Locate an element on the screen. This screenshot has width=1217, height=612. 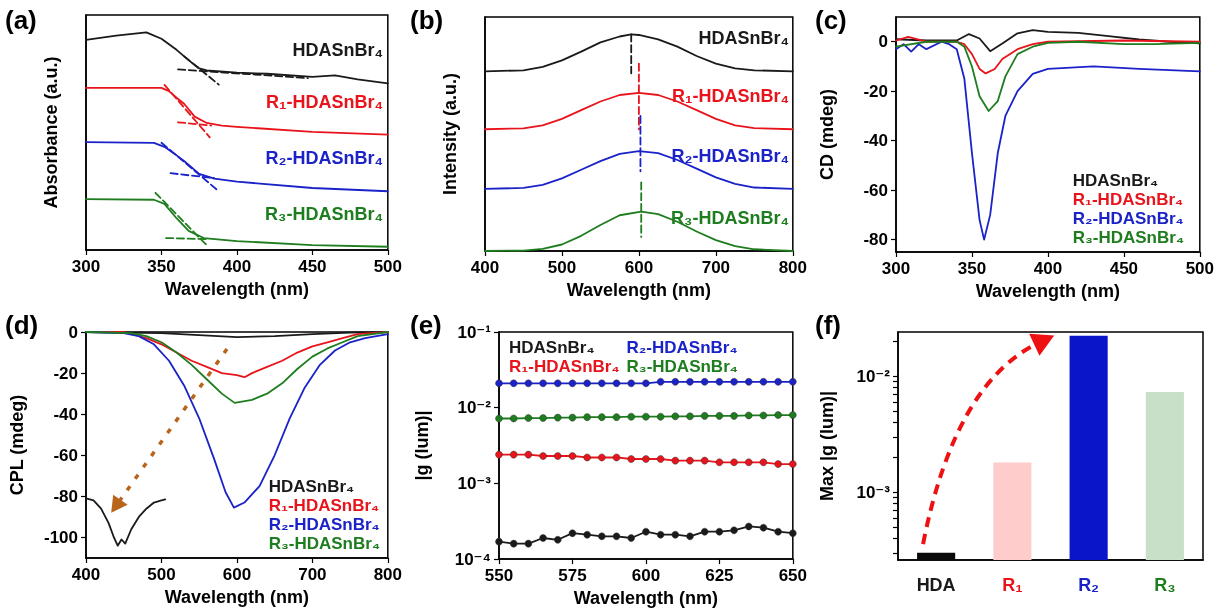
y-tick-label: -80 is located at coordinates (875, 240).